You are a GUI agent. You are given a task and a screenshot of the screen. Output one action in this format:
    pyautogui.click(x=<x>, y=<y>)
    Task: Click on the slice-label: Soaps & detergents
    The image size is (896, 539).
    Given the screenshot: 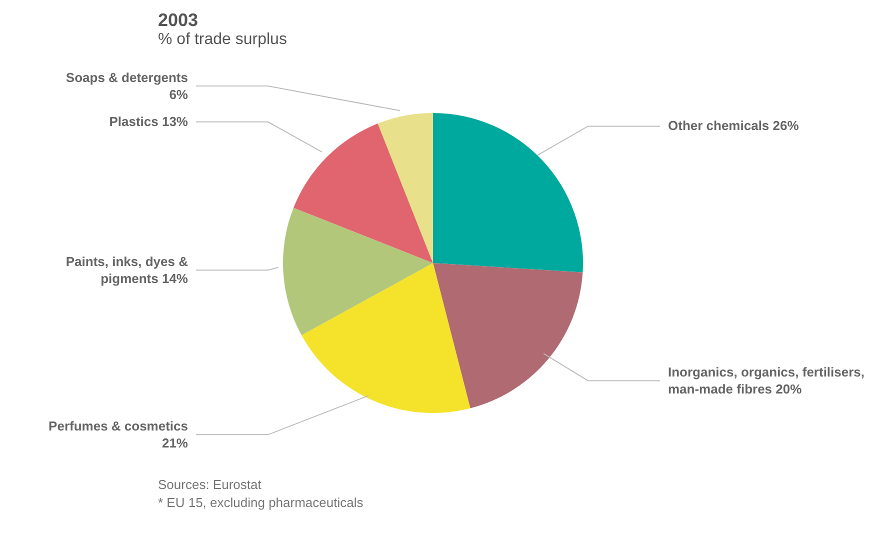 What is the action you would take?
    pyautogui.click(x=127, y=77)
    